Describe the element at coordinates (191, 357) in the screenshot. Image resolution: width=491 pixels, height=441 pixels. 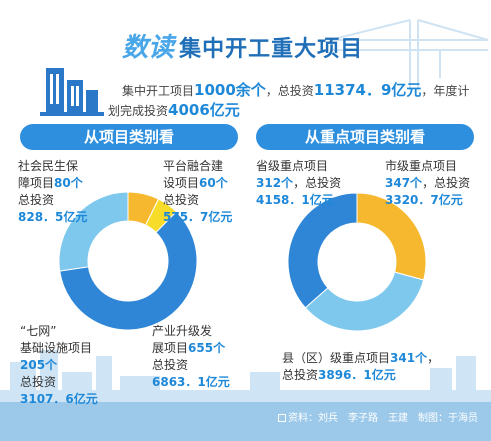
I see `label-industry: 产业升级发 展项目655个 总投资 6863．1亿元` at that location.